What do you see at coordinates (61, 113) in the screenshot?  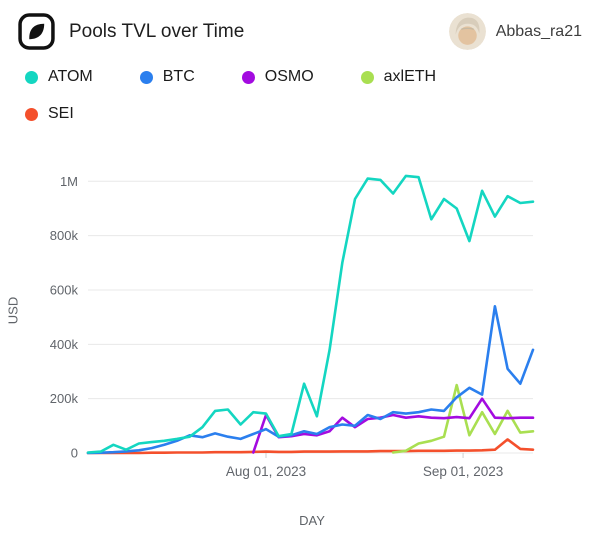 I see `legend-item-label: SEI` at bounding box center [61, 113].